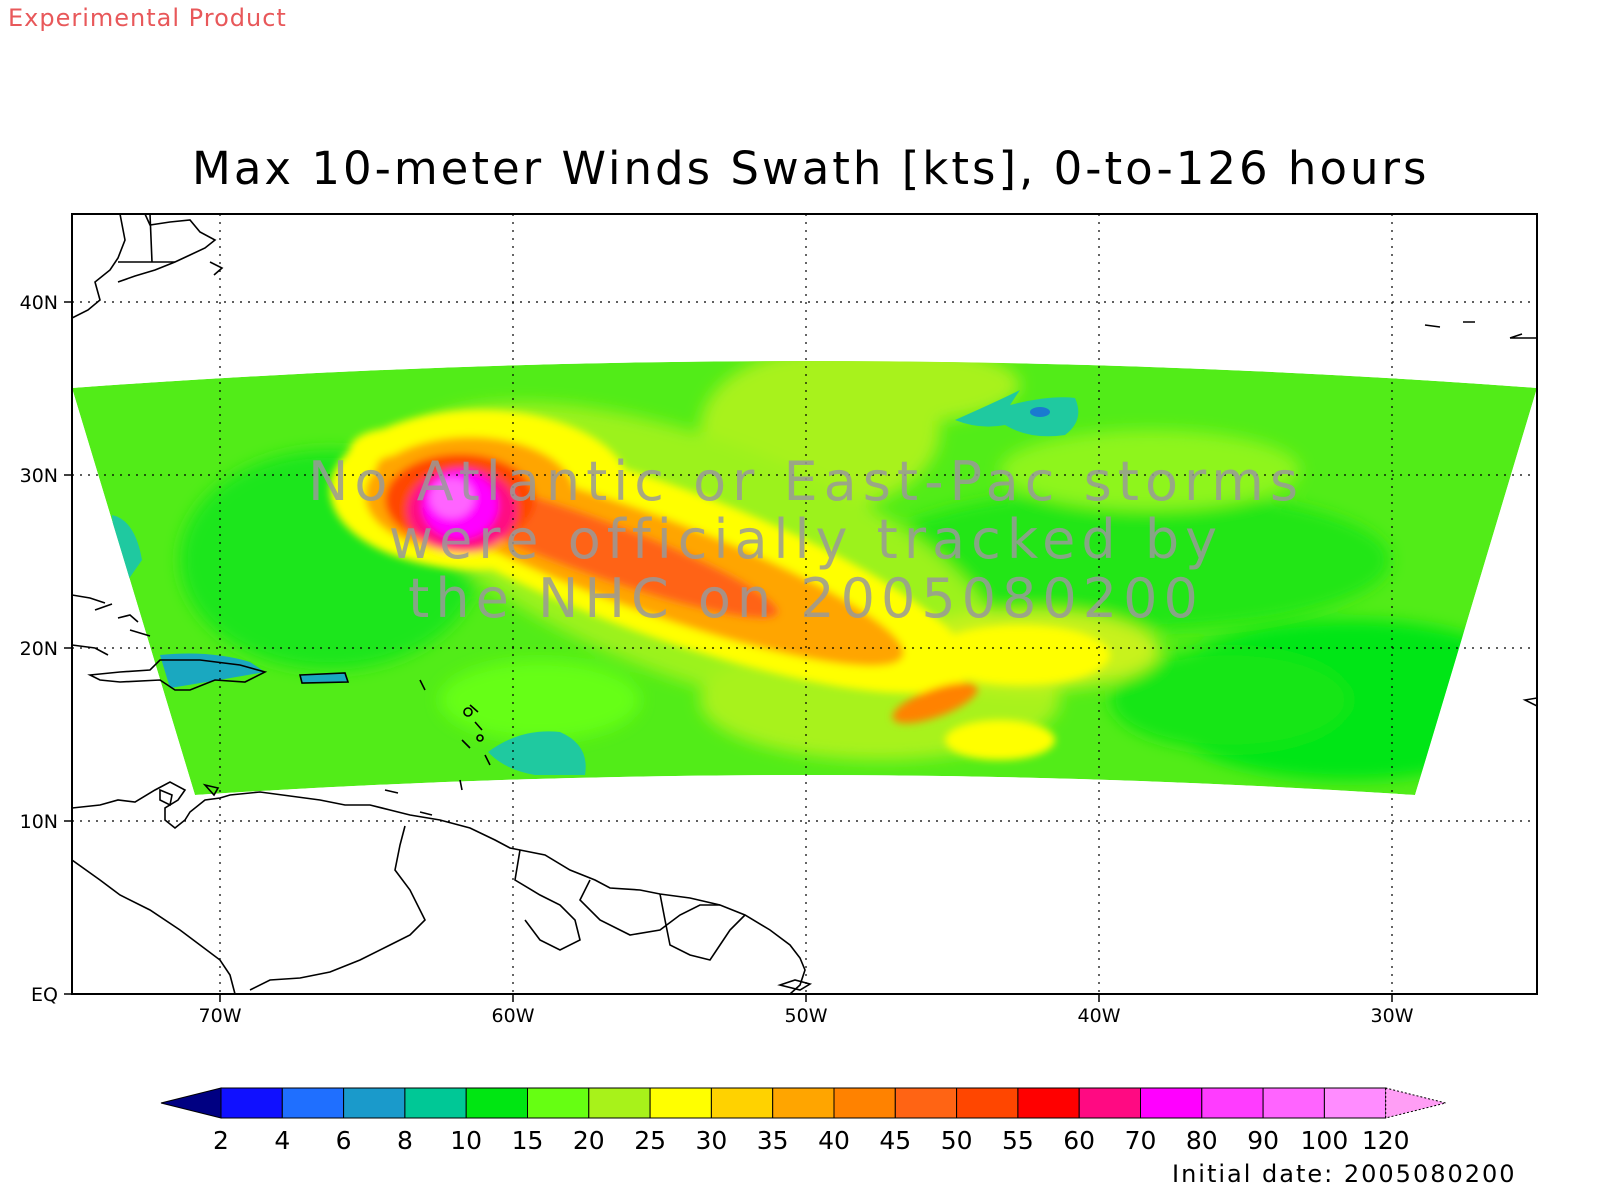 This screenshot has height=1200, width=1600. I want to click on lat-label-30n: 30N, so click(39, 476).